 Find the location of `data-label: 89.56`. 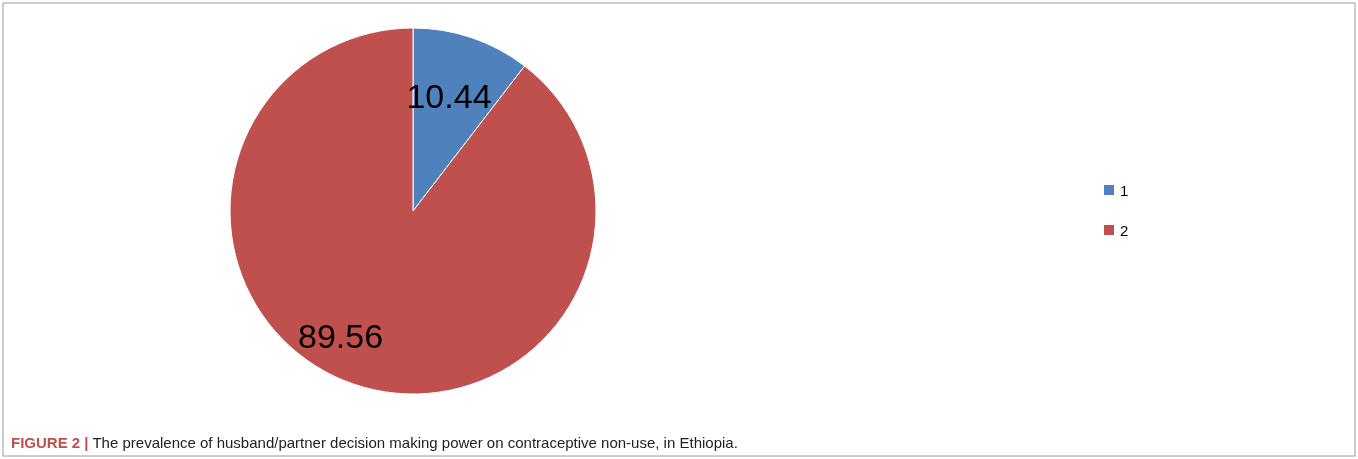

data-label: 89.56 is located at coordinates (341, 336).